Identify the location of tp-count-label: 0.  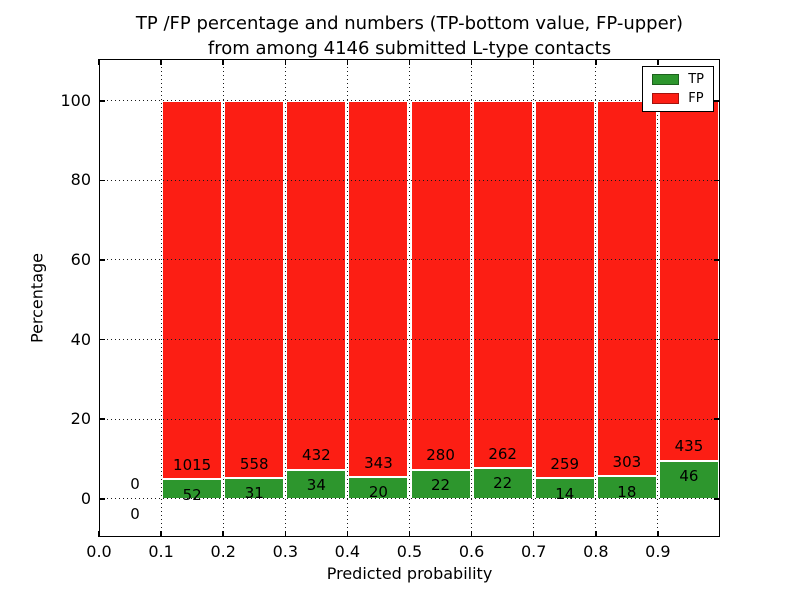
(135, 514).